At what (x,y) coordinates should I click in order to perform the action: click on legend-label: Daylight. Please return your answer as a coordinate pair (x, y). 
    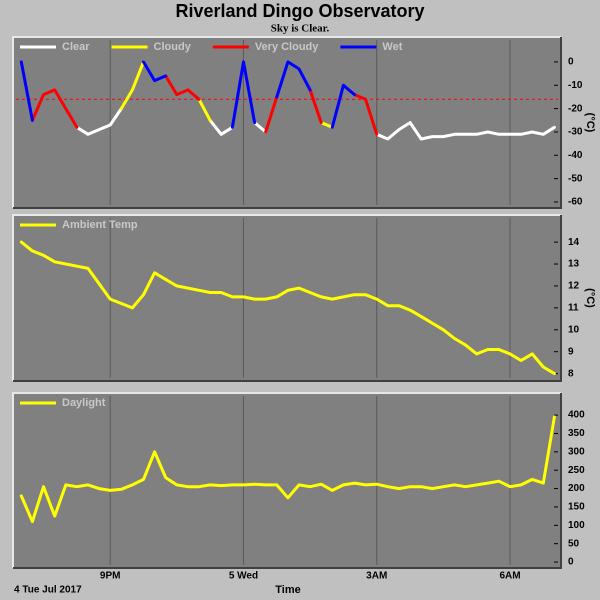
    Looking at the image, I should click on (84, 403).